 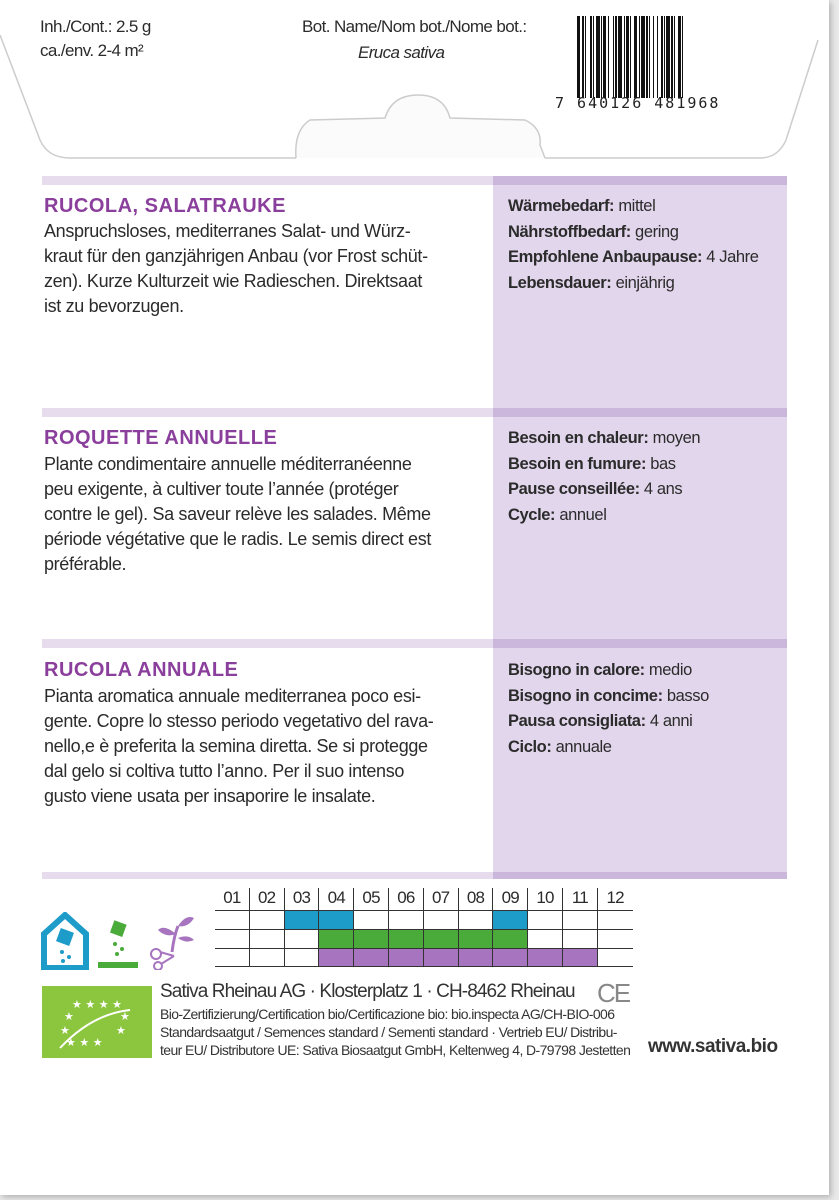 I want to click on properties-panel-it, so click(x=640, y=761).